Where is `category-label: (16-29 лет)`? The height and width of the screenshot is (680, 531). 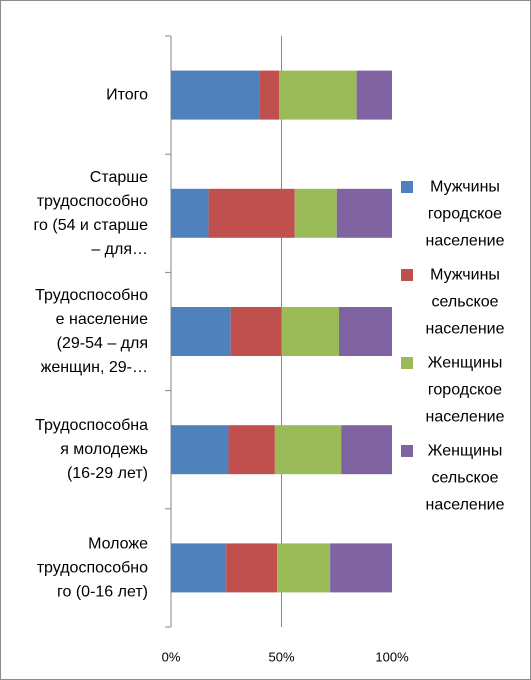 category-label: (16-29 лет) is located at coordinates (107, 473).